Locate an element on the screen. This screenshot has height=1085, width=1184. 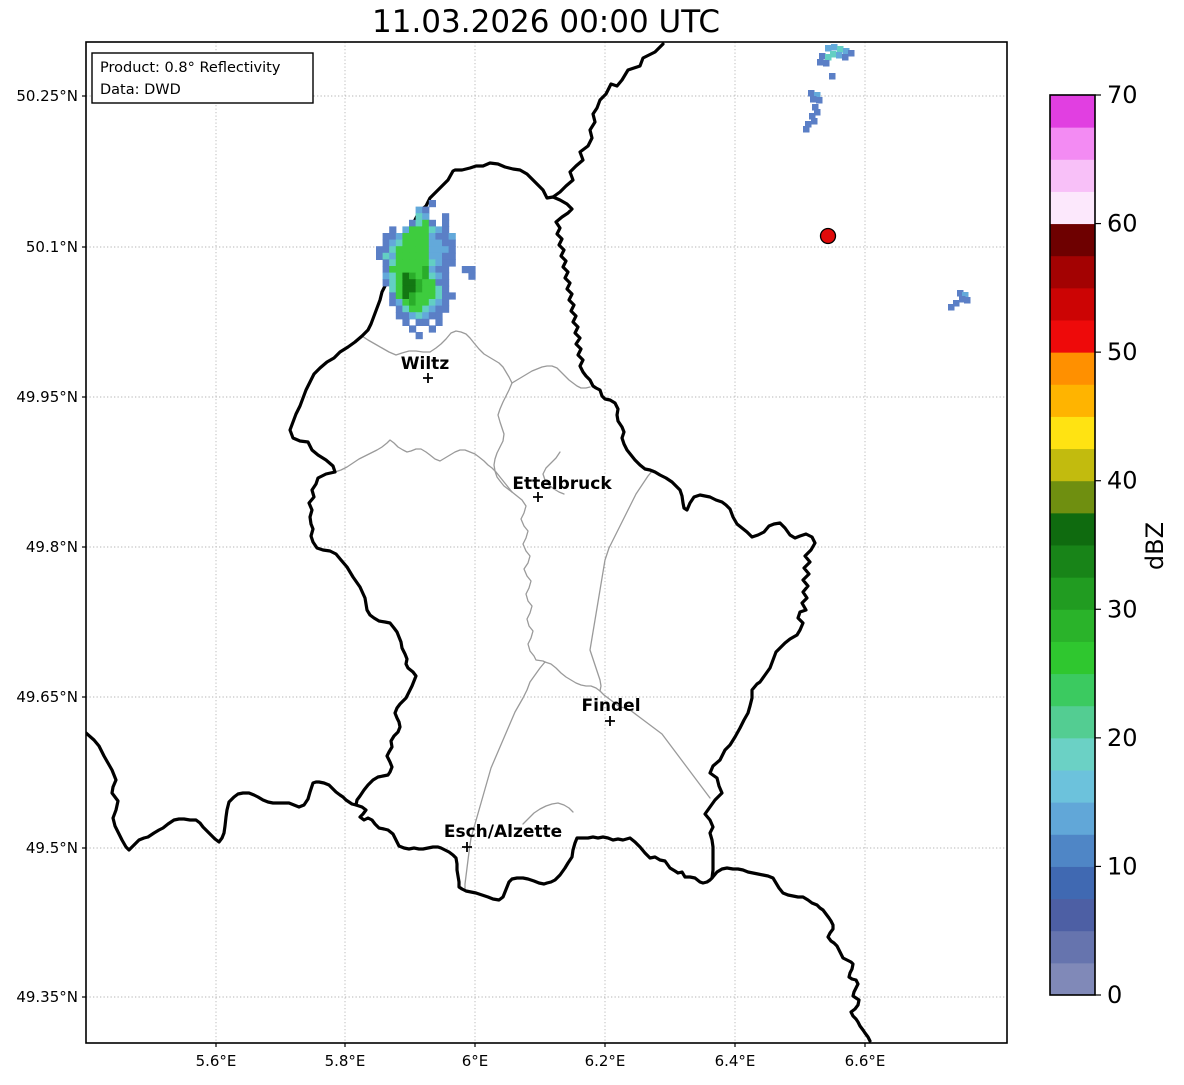
x-tick-label: 6.6°E is located at coordinates (865, 1061).